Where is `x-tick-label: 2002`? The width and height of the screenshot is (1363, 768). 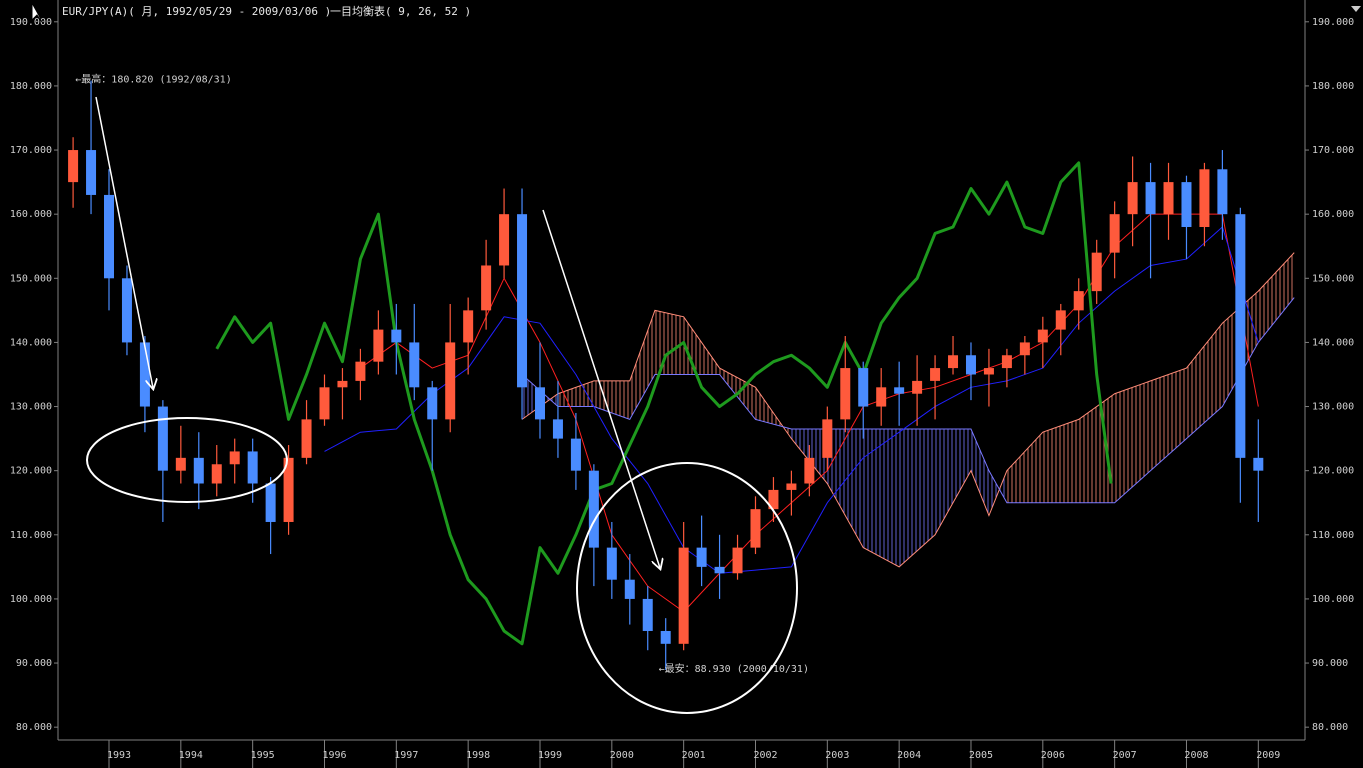
x-tick-label: 2002 is located at coordinates (765, 755).